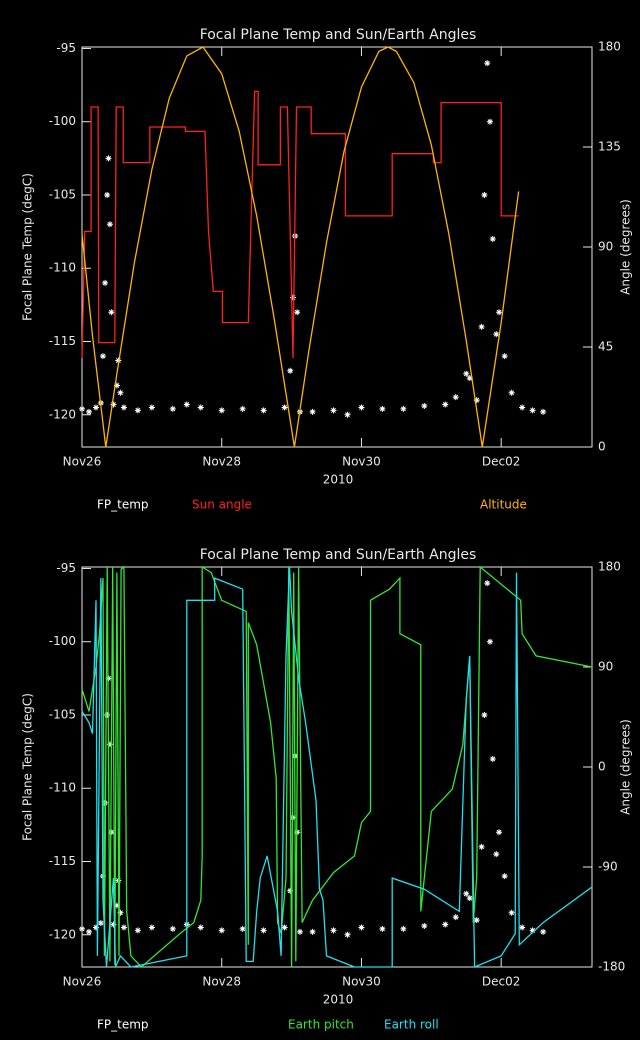 The image size is (640, 1040). Describe the element at coordinates (62, 714) in the screenshot. I see `y-tick-label: -105` at that location.